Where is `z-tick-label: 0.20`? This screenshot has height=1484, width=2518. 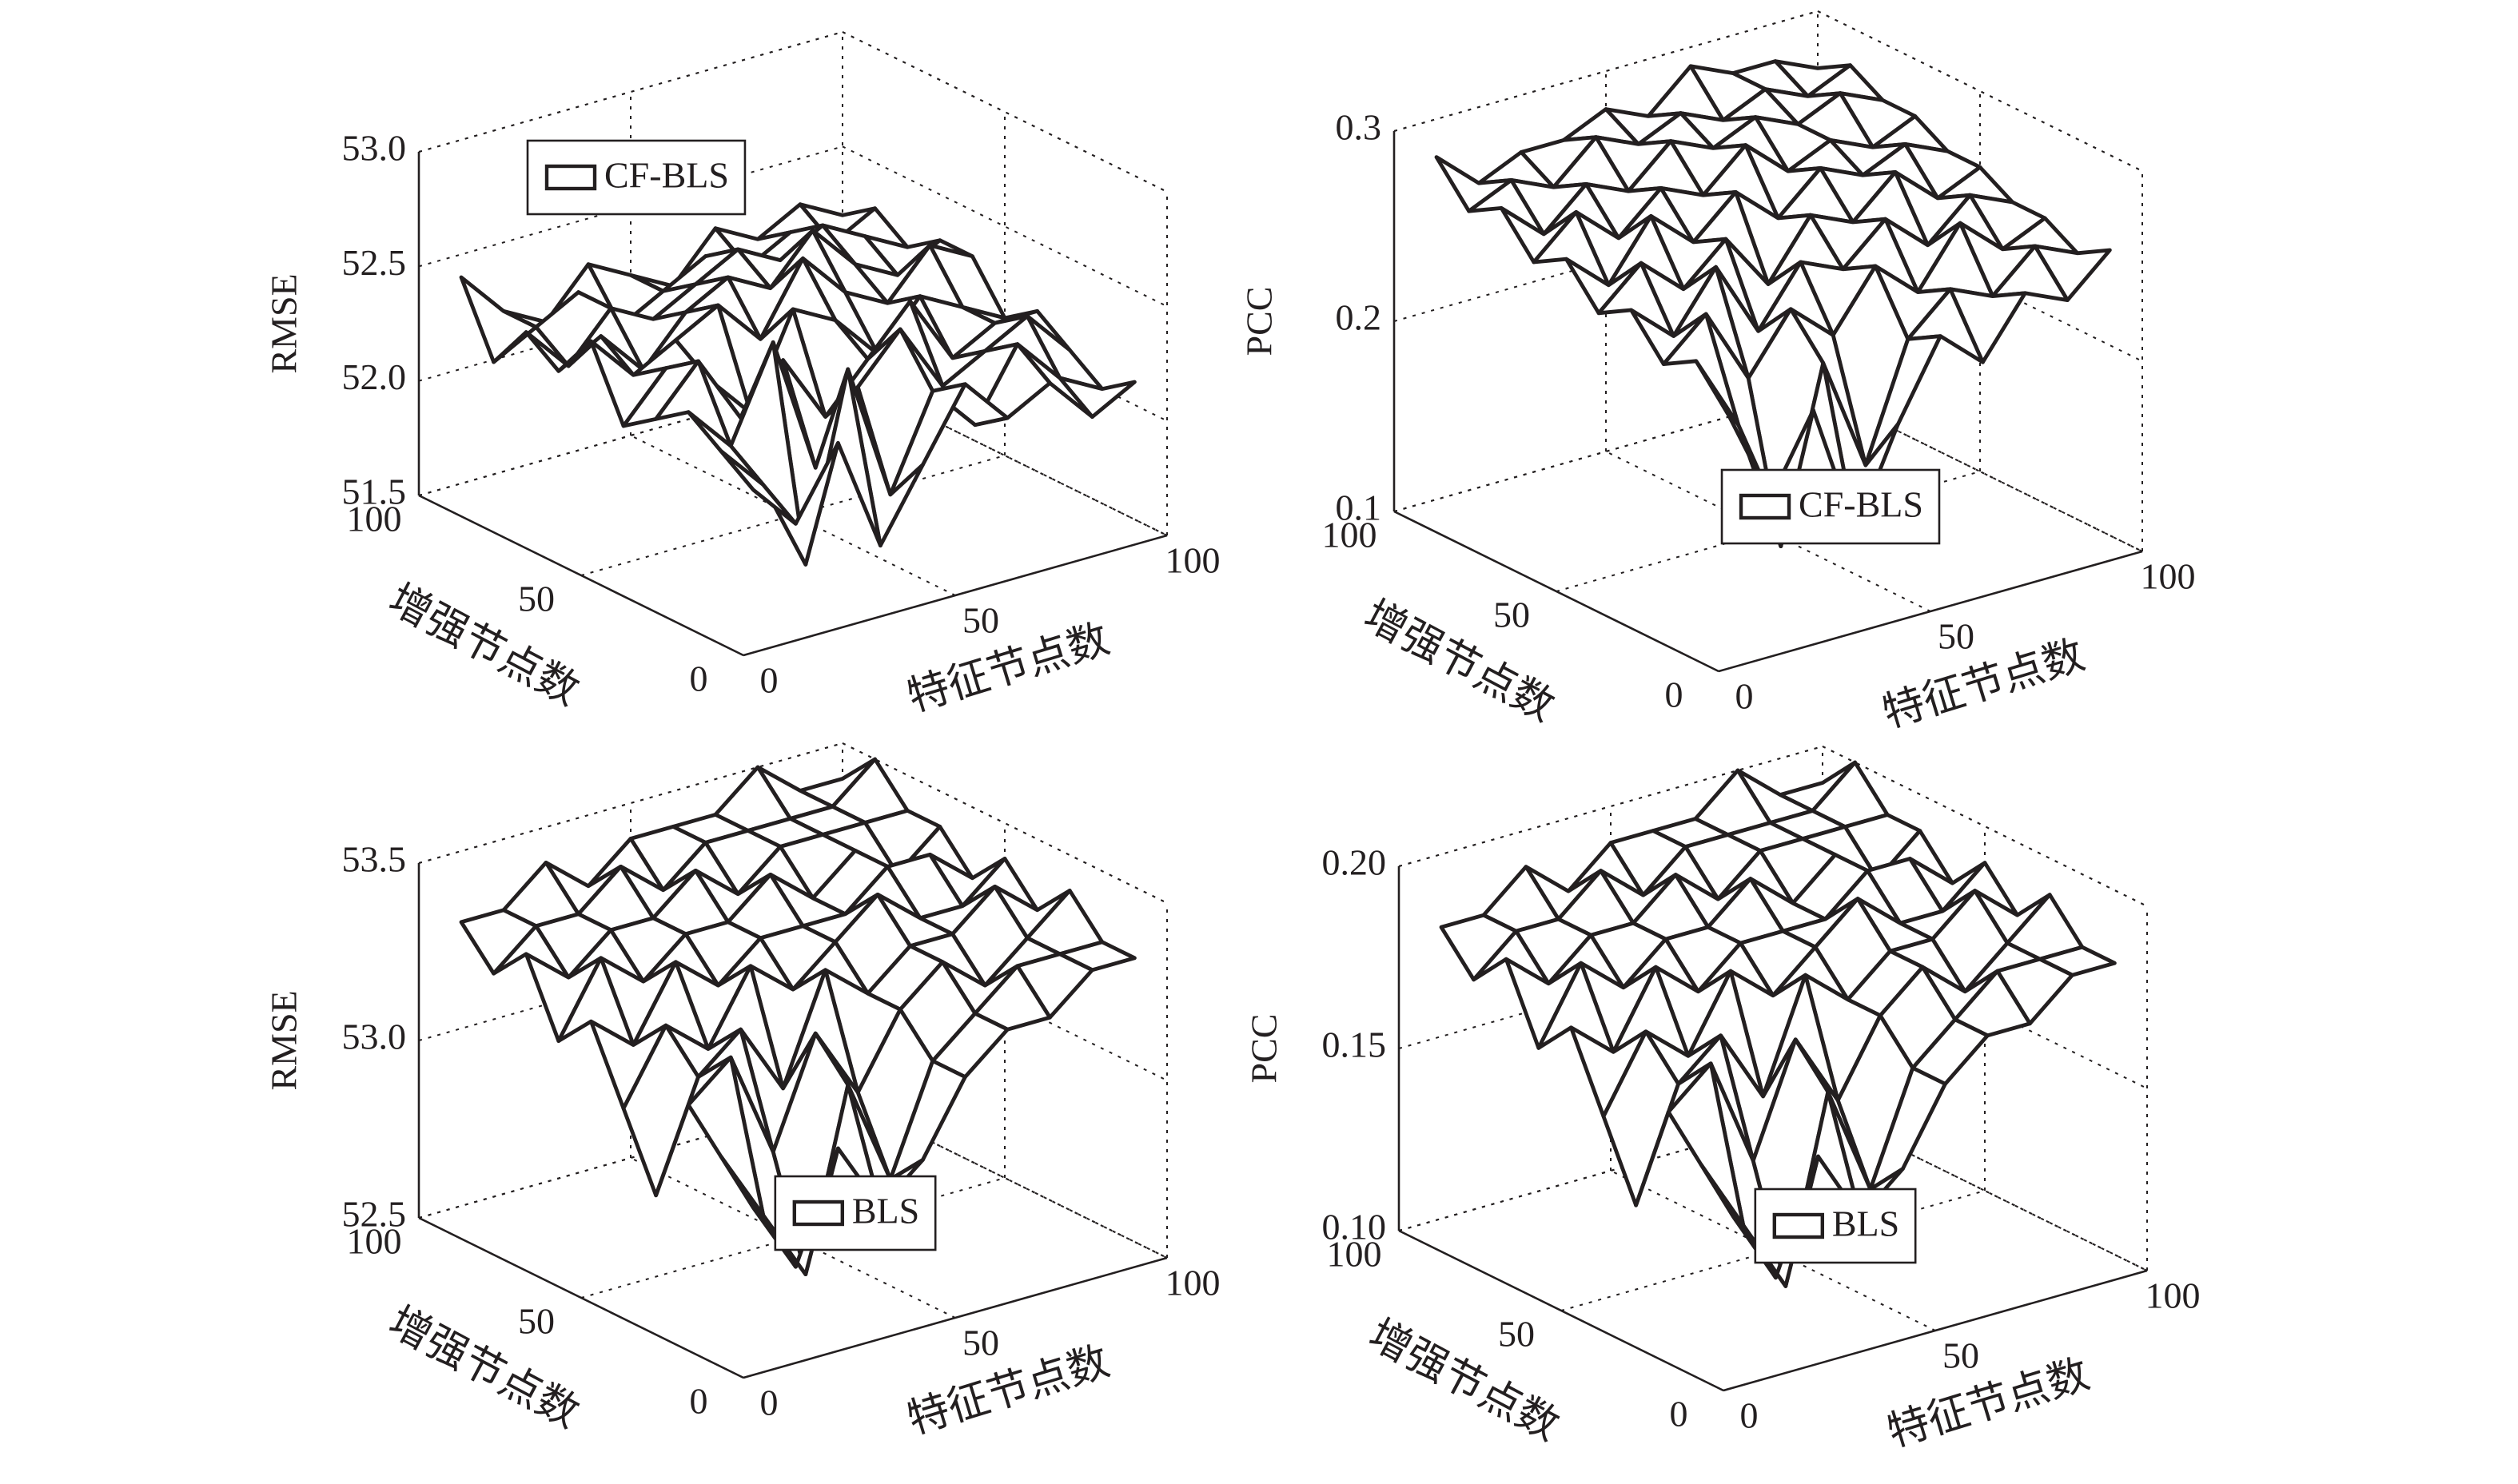 z-tick-label: 0.20 is located at coordinates (1354, 862).